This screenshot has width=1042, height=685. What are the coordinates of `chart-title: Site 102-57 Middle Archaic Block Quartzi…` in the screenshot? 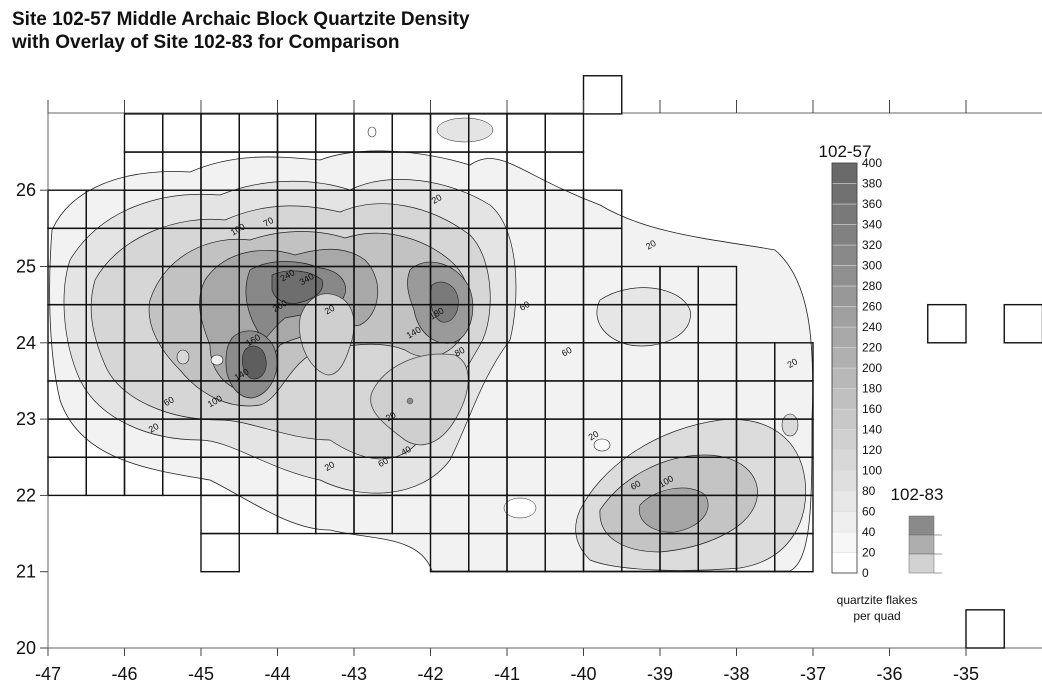 It's located at (241, 31).